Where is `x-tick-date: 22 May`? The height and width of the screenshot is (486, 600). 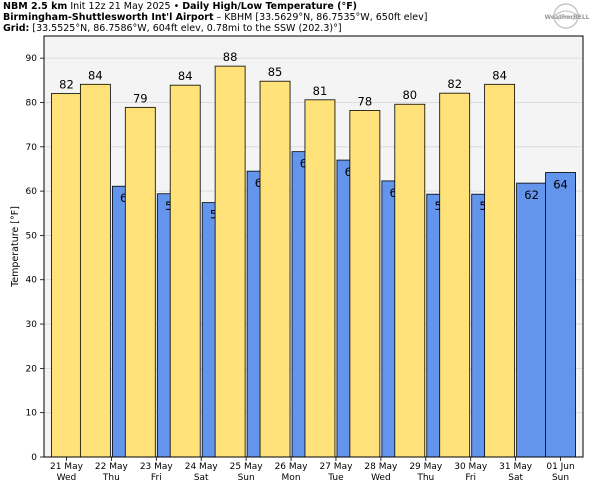
x-tick-date: 22 May is located at coordinates (112, 467).